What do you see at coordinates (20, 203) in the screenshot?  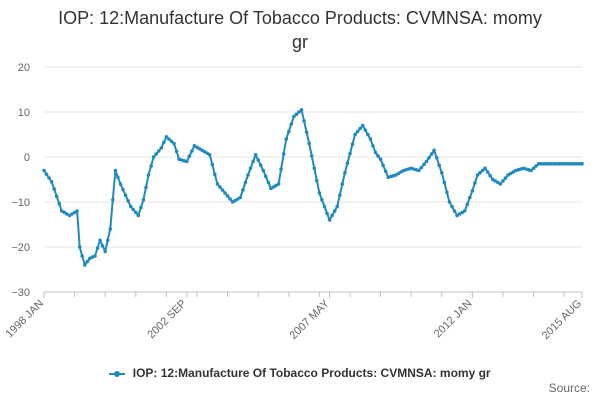 I see `y-tick-label: −10` at bounding box center [20, 203].